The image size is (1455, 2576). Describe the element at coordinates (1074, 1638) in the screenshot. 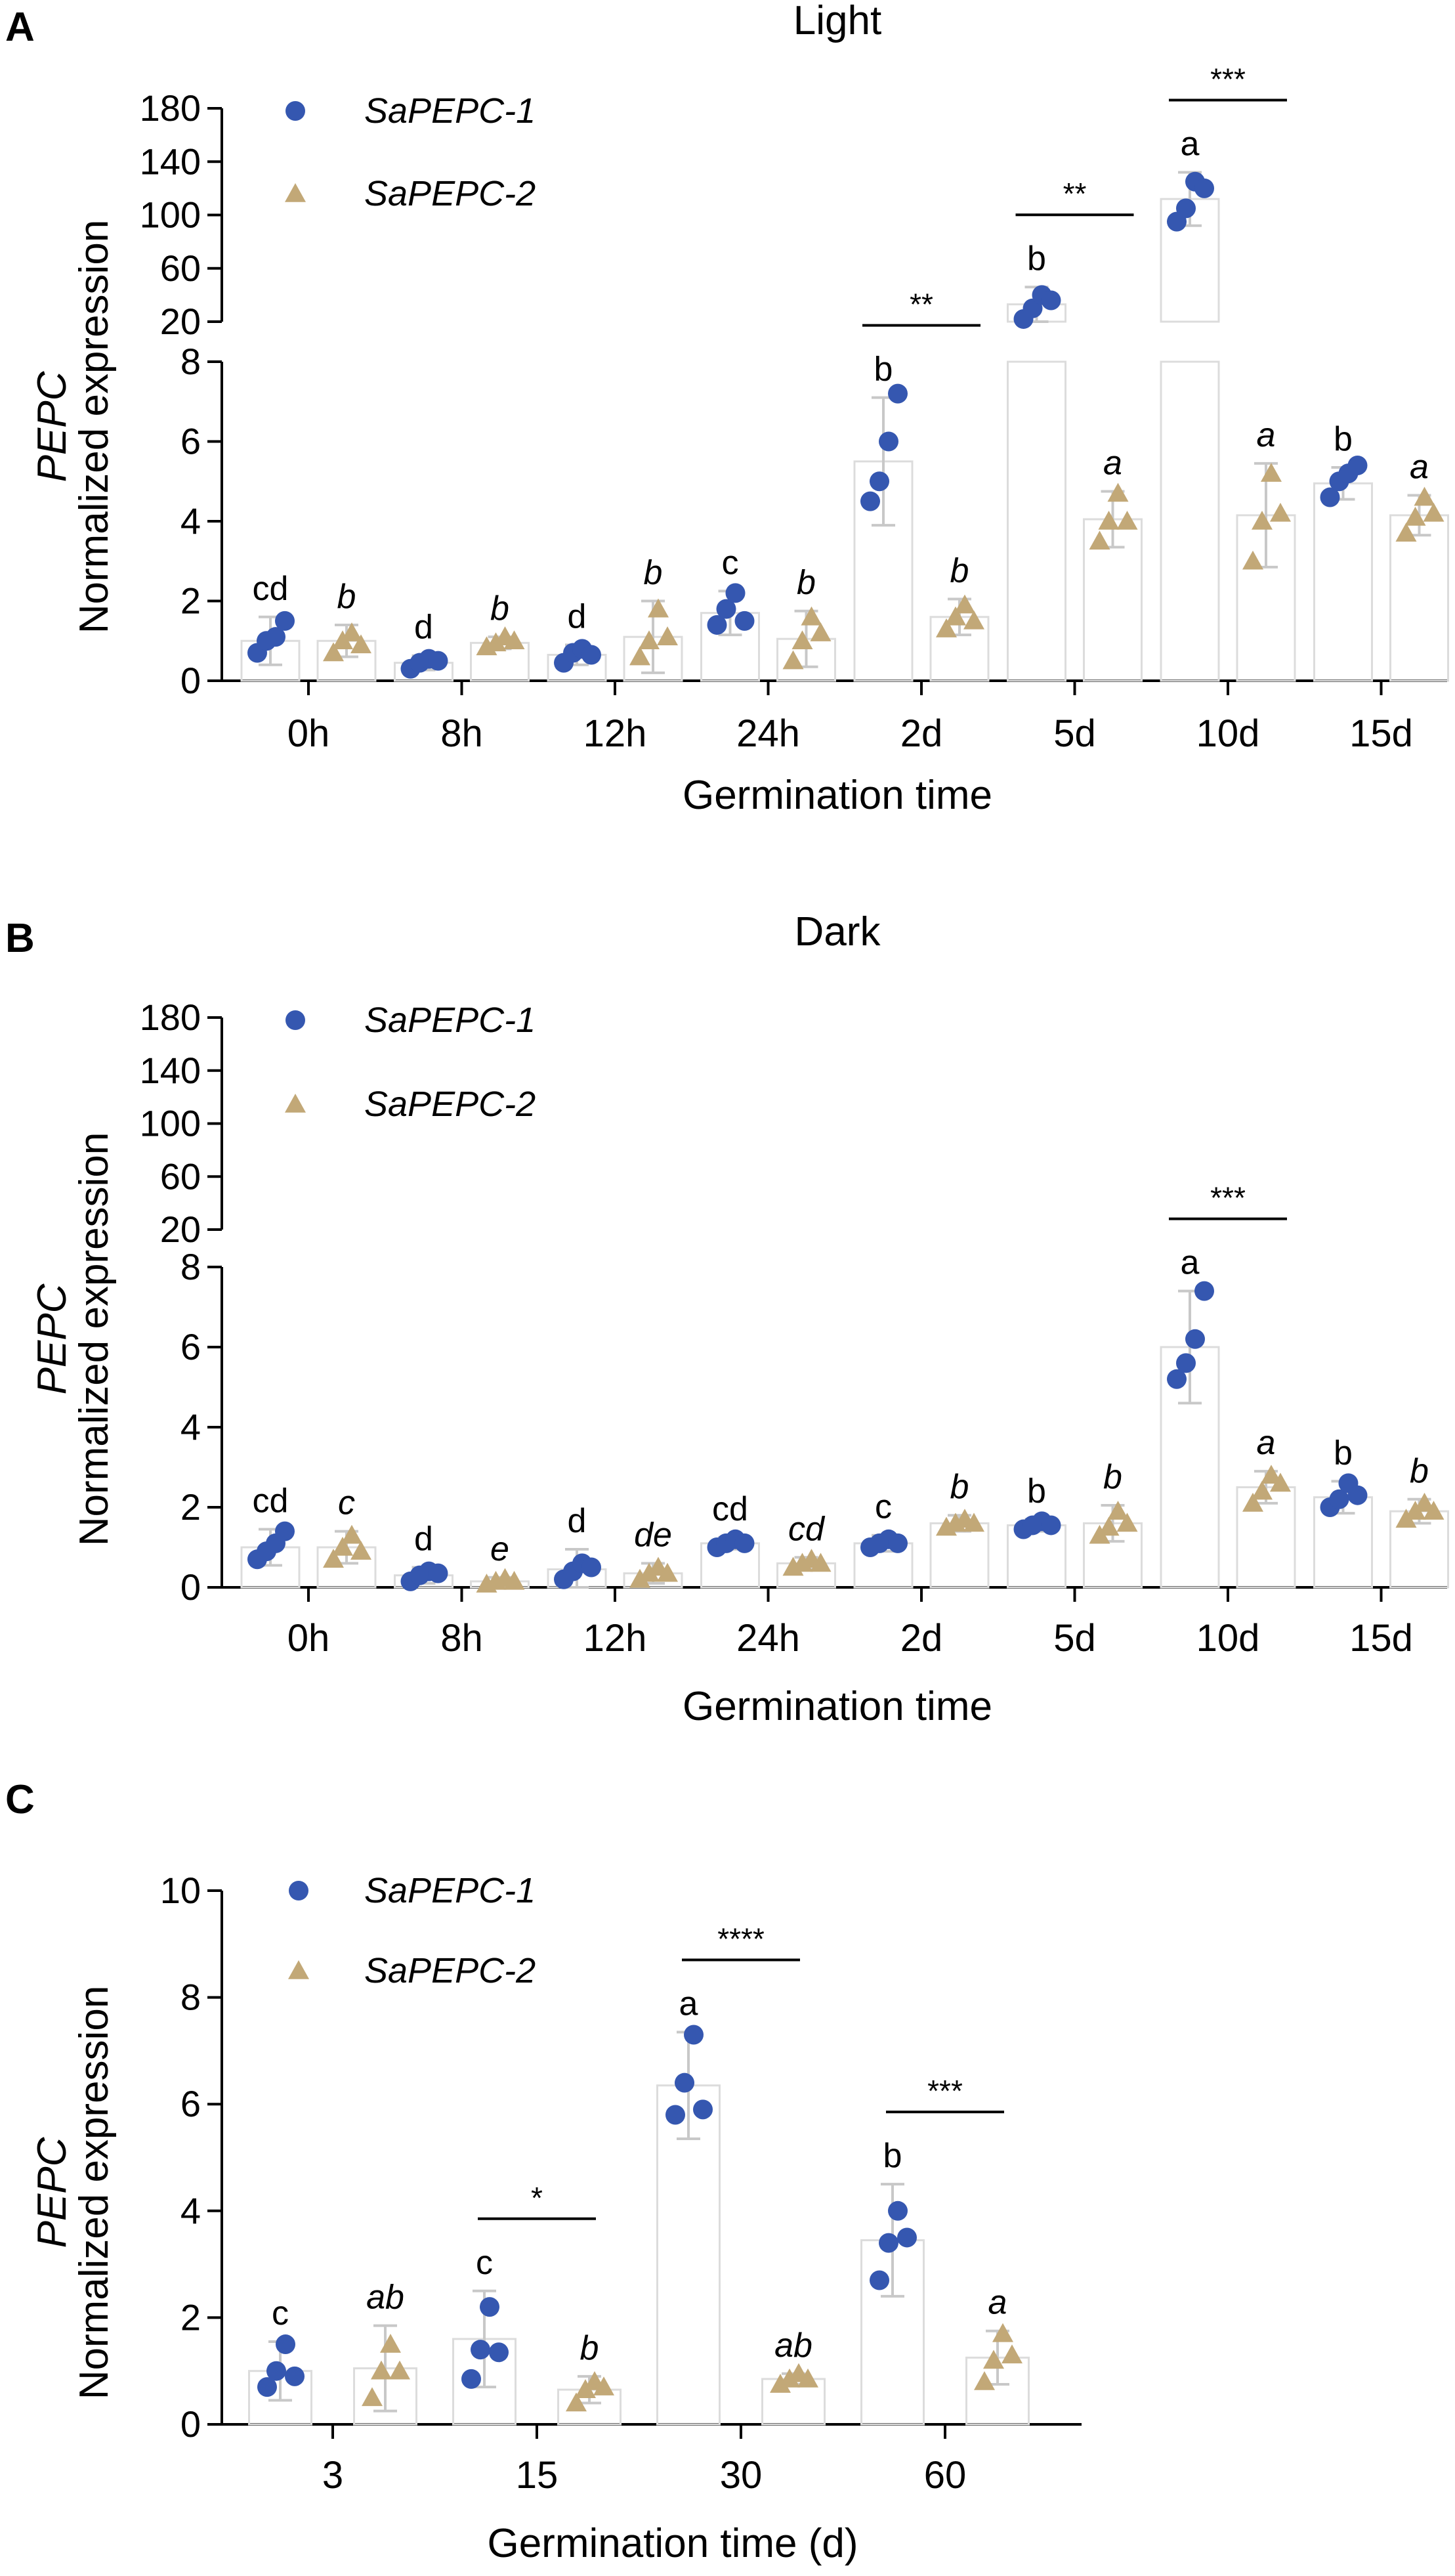

I see `panel-b-x-tick-label: 5d` at that location.